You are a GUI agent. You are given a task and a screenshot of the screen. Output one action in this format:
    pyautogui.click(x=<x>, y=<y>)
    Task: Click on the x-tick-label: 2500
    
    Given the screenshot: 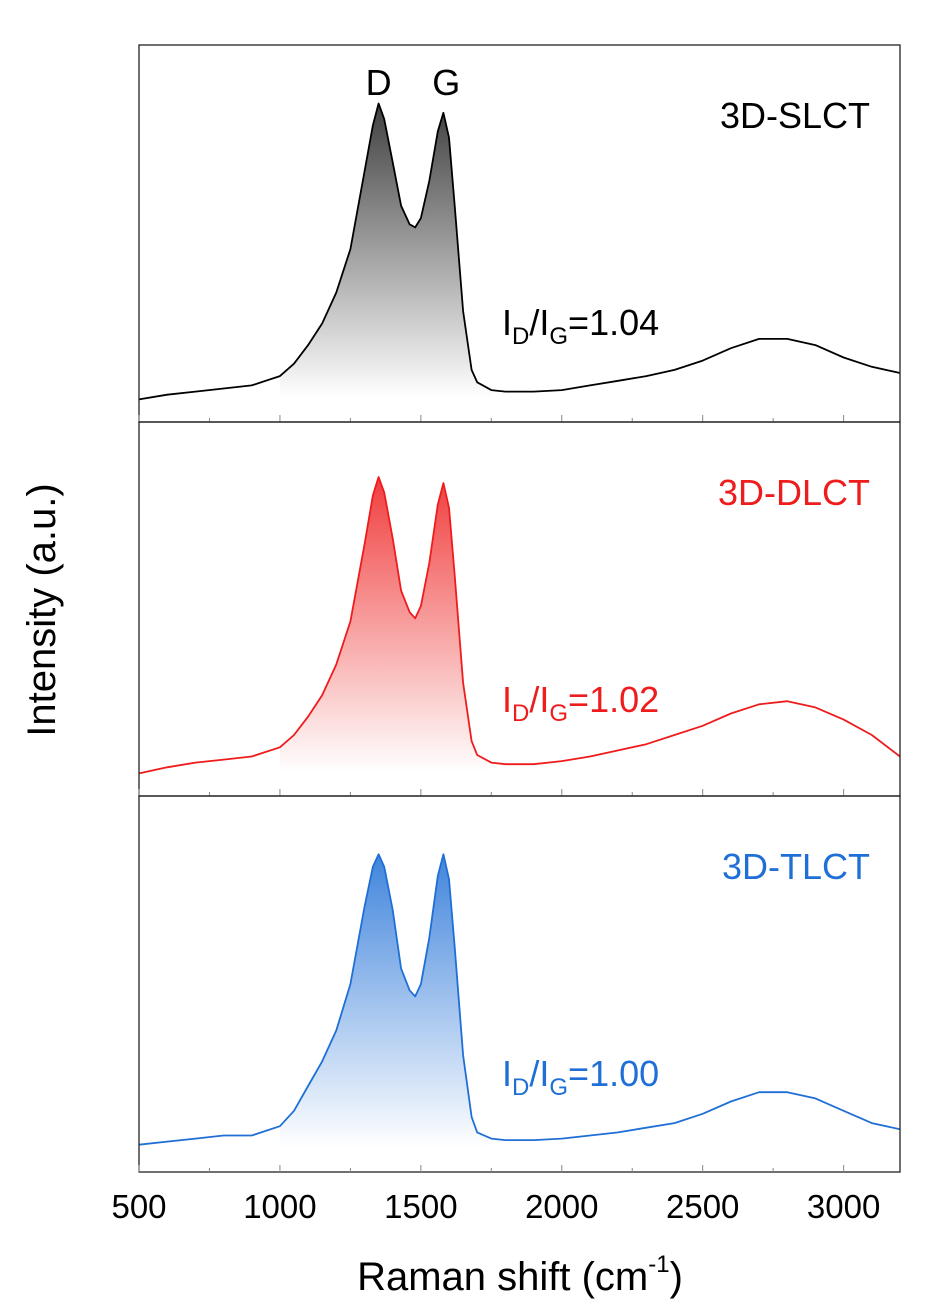 What is the action you would take?
    pyautogui.click(x=702, y=1206)
    